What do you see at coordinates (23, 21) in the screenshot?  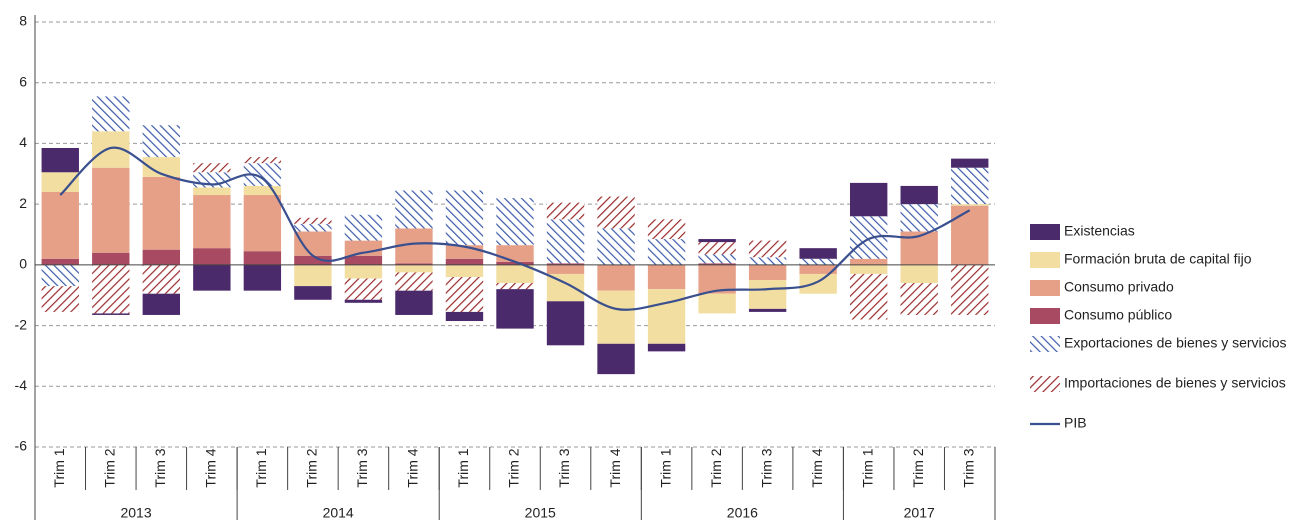 I see `y-tick-label: 8` at bounding box center [23, 21].